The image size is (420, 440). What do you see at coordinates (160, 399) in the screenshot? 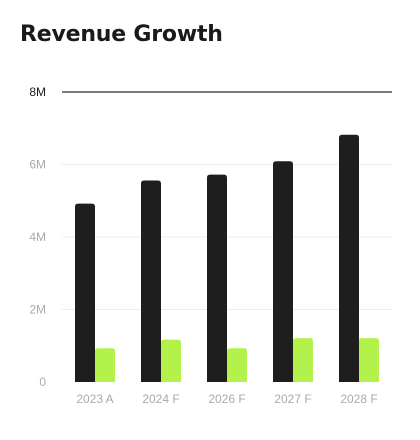
I see `x-tick-label: 2024 F` at bounding box center [160, 399].